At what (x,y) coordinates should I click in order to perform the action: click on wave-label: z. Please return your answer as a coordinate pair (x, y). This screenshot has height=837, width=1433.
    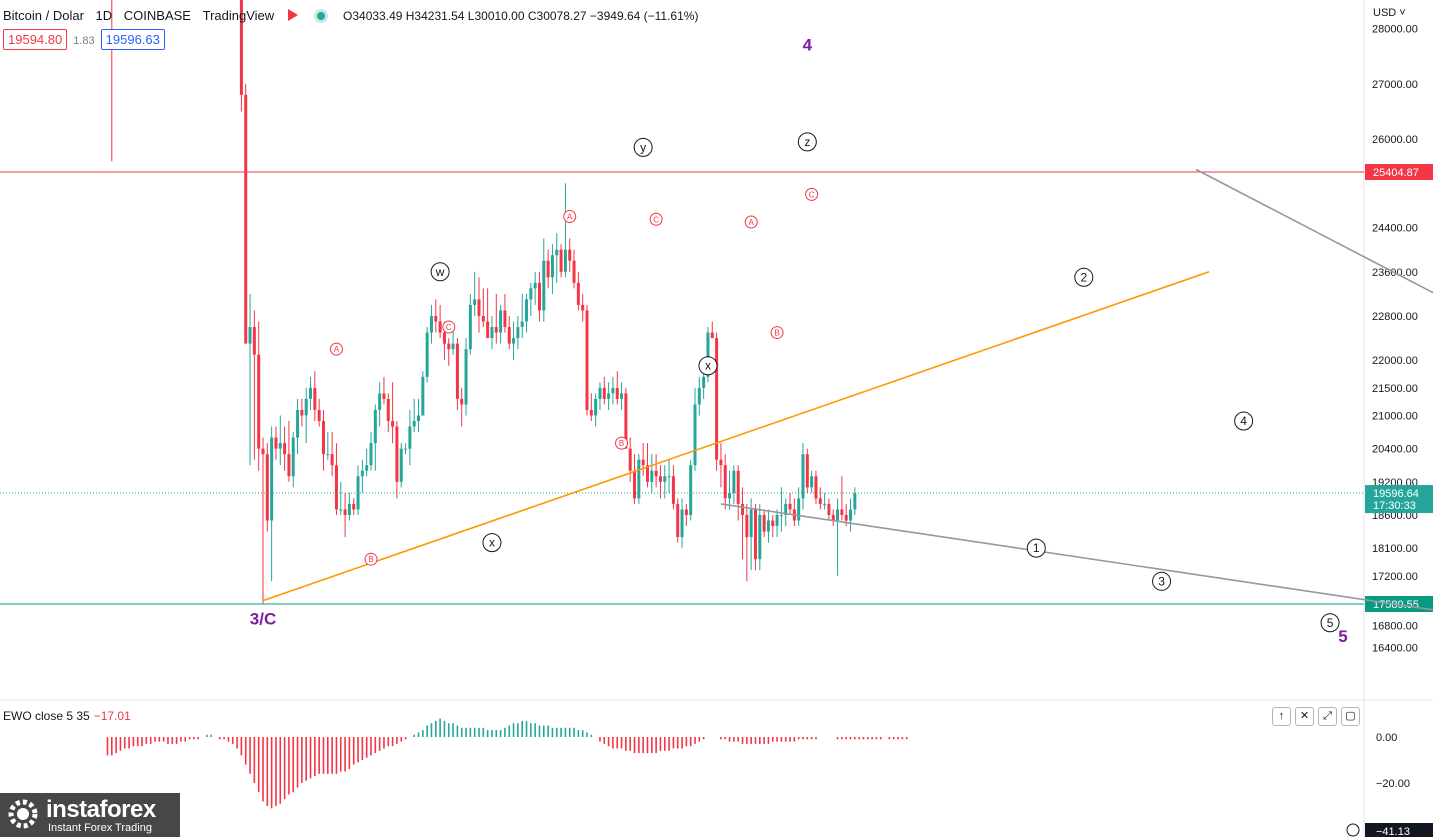
    Looking at the image, I should click on (807, 142).